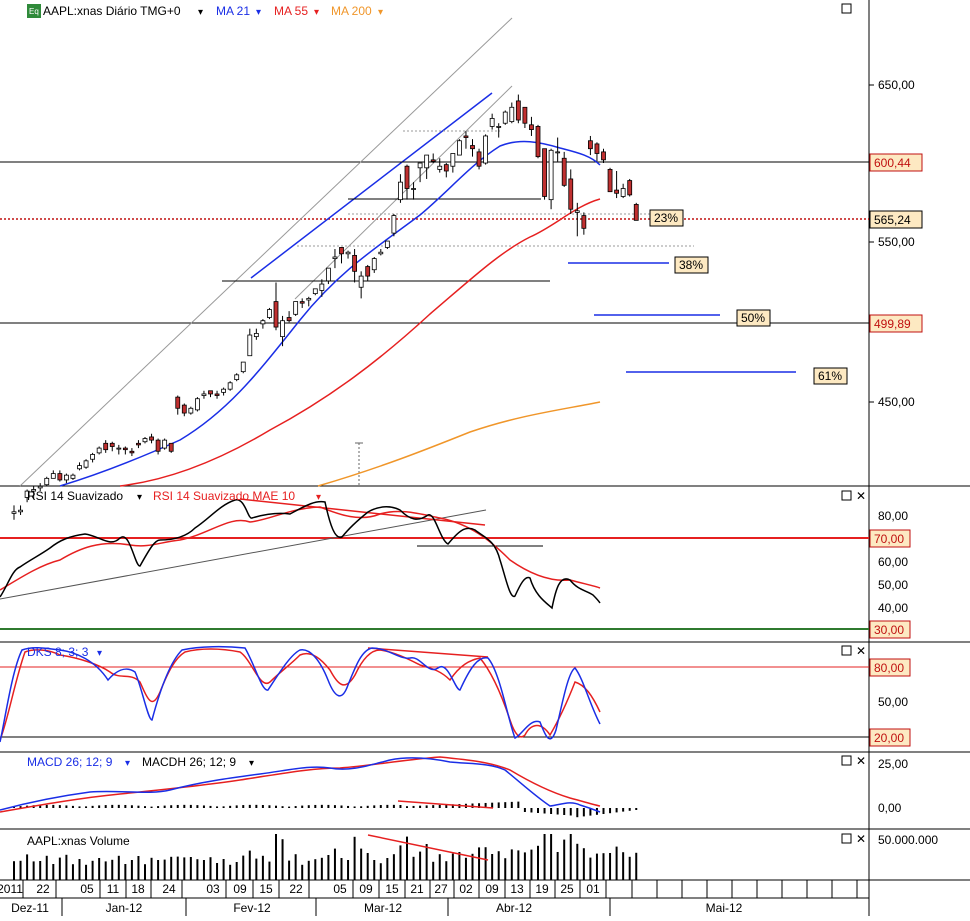 The height and width of the screenshot is (921, 970). What do you see at coordinates (316, 12) in the screenshot?
I see `ma55-dropdown-icon: ▾` at bounding box center [316, 12].